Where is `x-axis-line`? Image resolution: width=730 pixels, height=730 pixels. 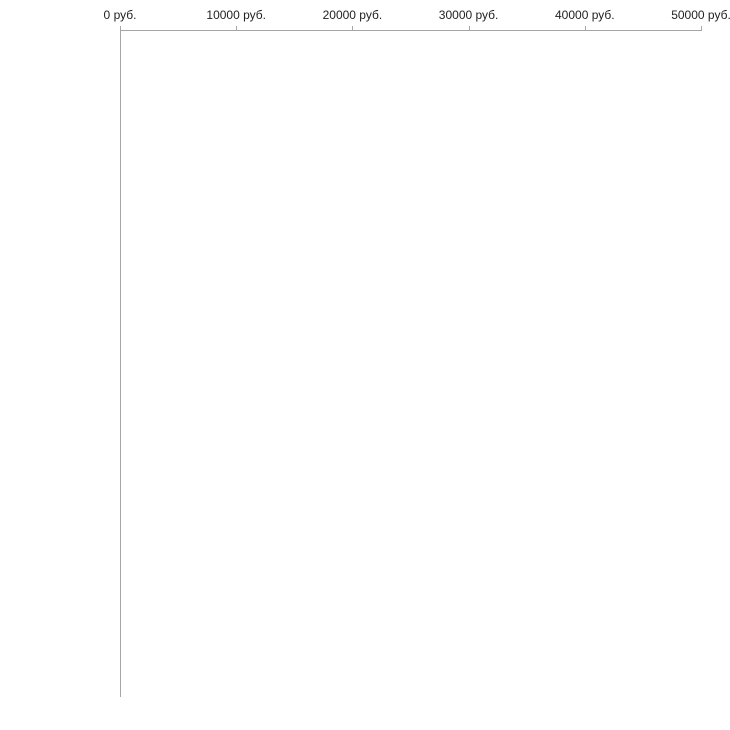 x-axis-line is located at coordinates (411, 30).